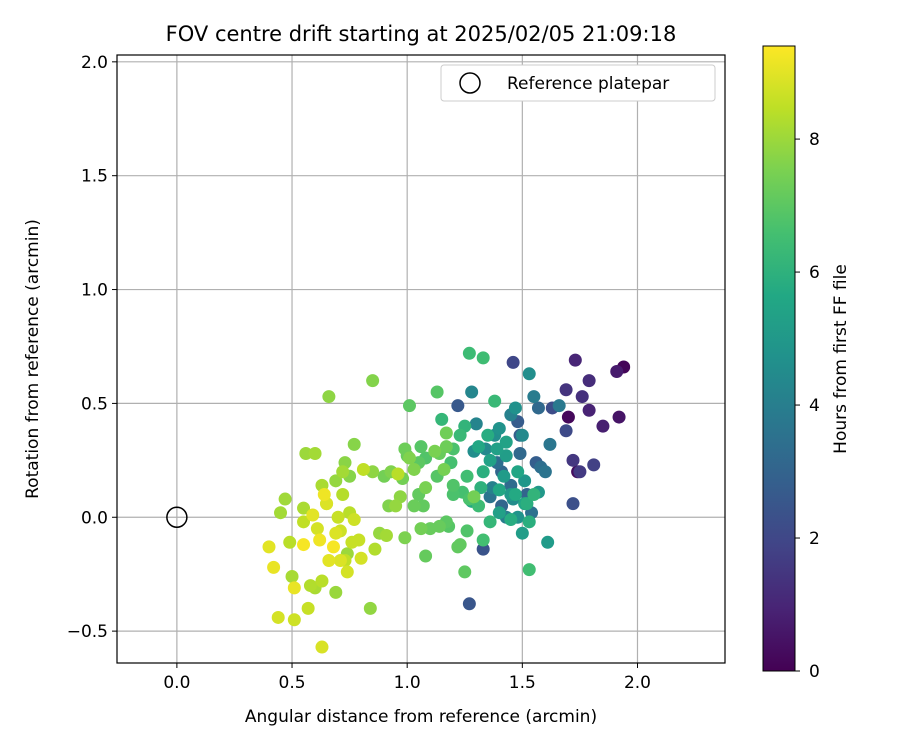 The height and width of the screenshot is (750, 900). Describe the element at coordinates (407, 678) in the screenshot. I see `x-axis-ticks: 0.0 0.5 1.0 1.5 2.0` at that location.